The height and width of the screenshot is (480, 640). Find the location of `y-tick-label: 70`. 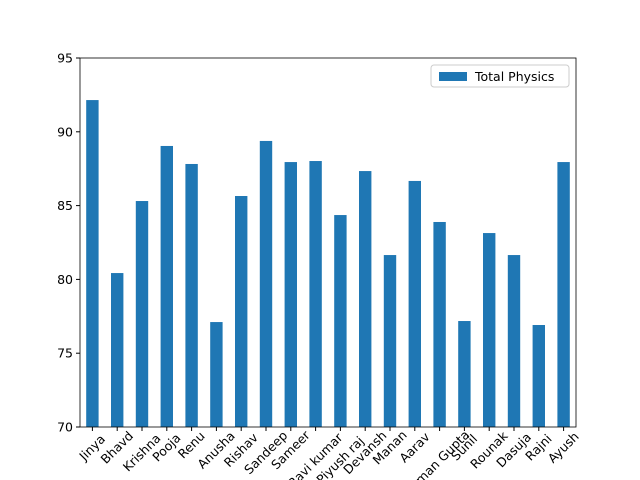

y-tick-label: 70 is located at coordinates (65, 427).